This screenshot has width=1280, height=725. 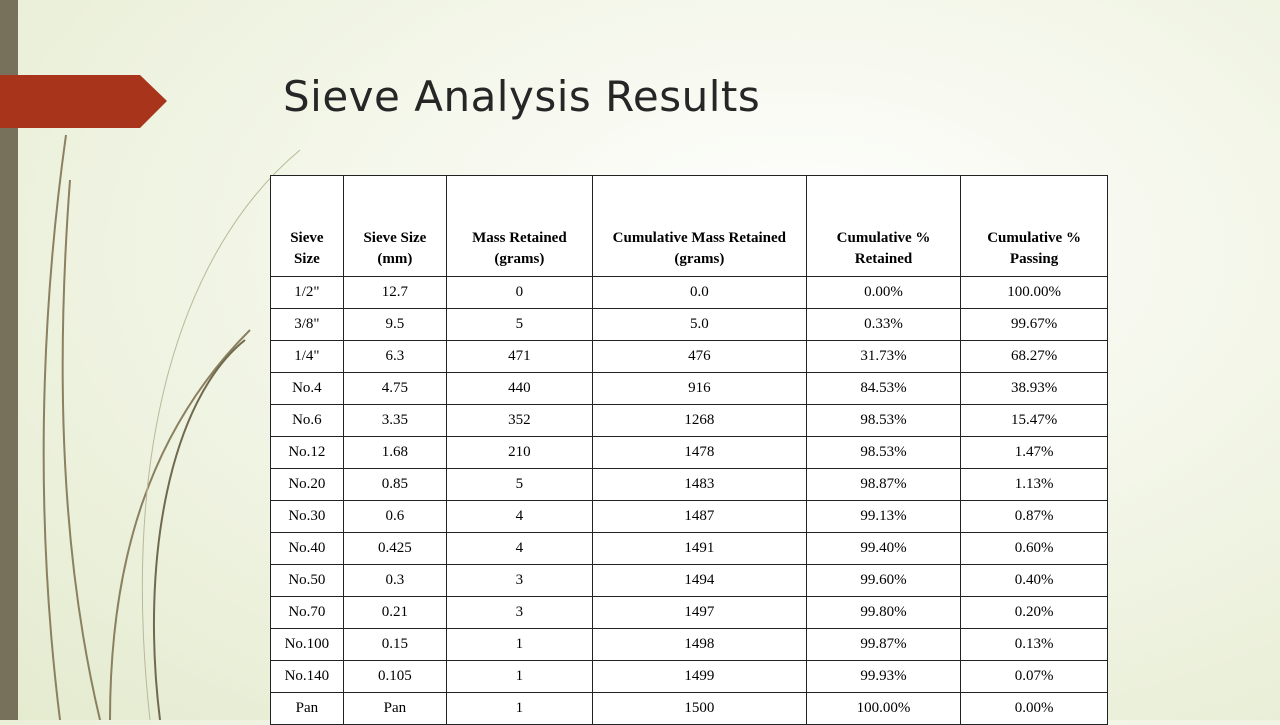 What do you see at coordinates (307, 292) in the screenshot?
I see `table-cell: 1/2"` at bounding box center [307, 292].